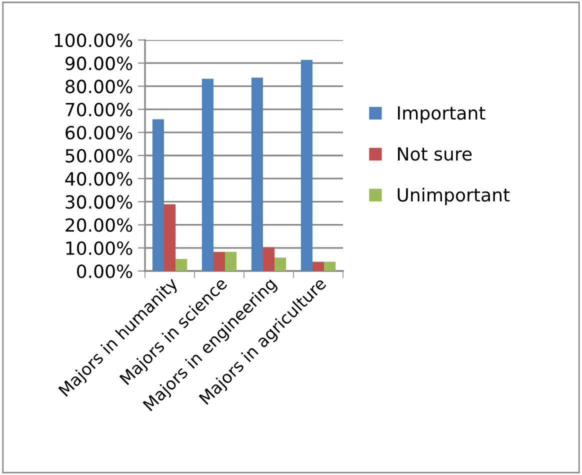  I want to click on y-tick-label: 50.00%, so click(99, 155).